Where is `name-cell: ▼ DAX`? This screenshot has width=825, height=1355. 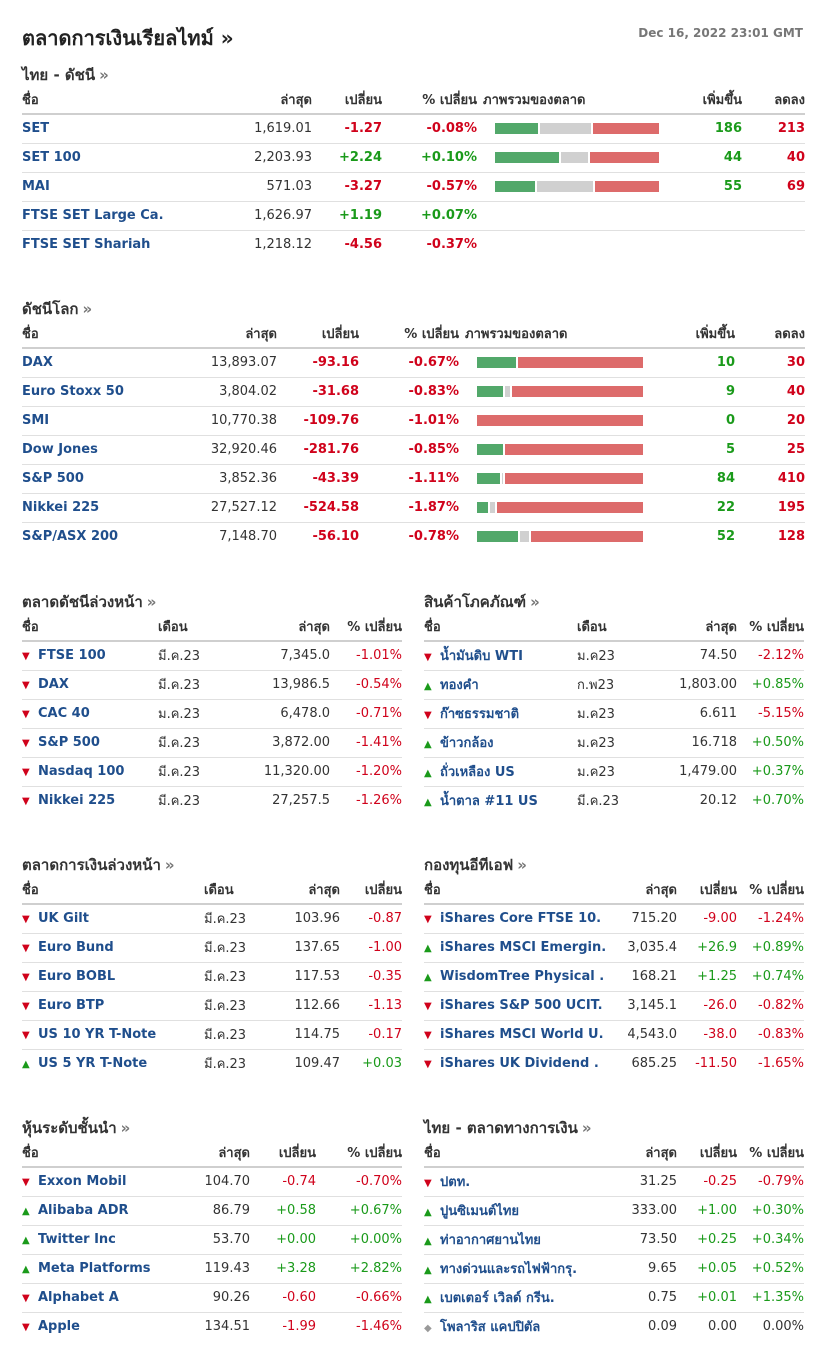
name-cell: ▼ DAX is located at coordinates (90, 685).